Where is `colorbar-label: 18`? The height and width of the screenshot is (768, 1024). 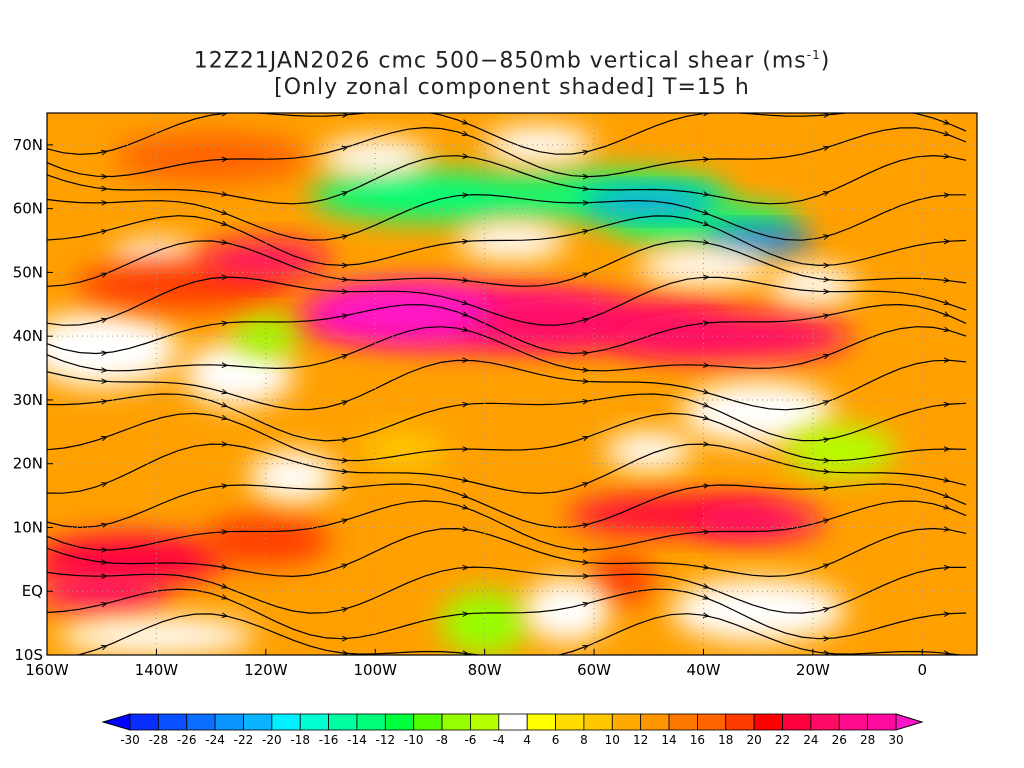 colorbar-label: 18 is located at coordinates (725, 740).